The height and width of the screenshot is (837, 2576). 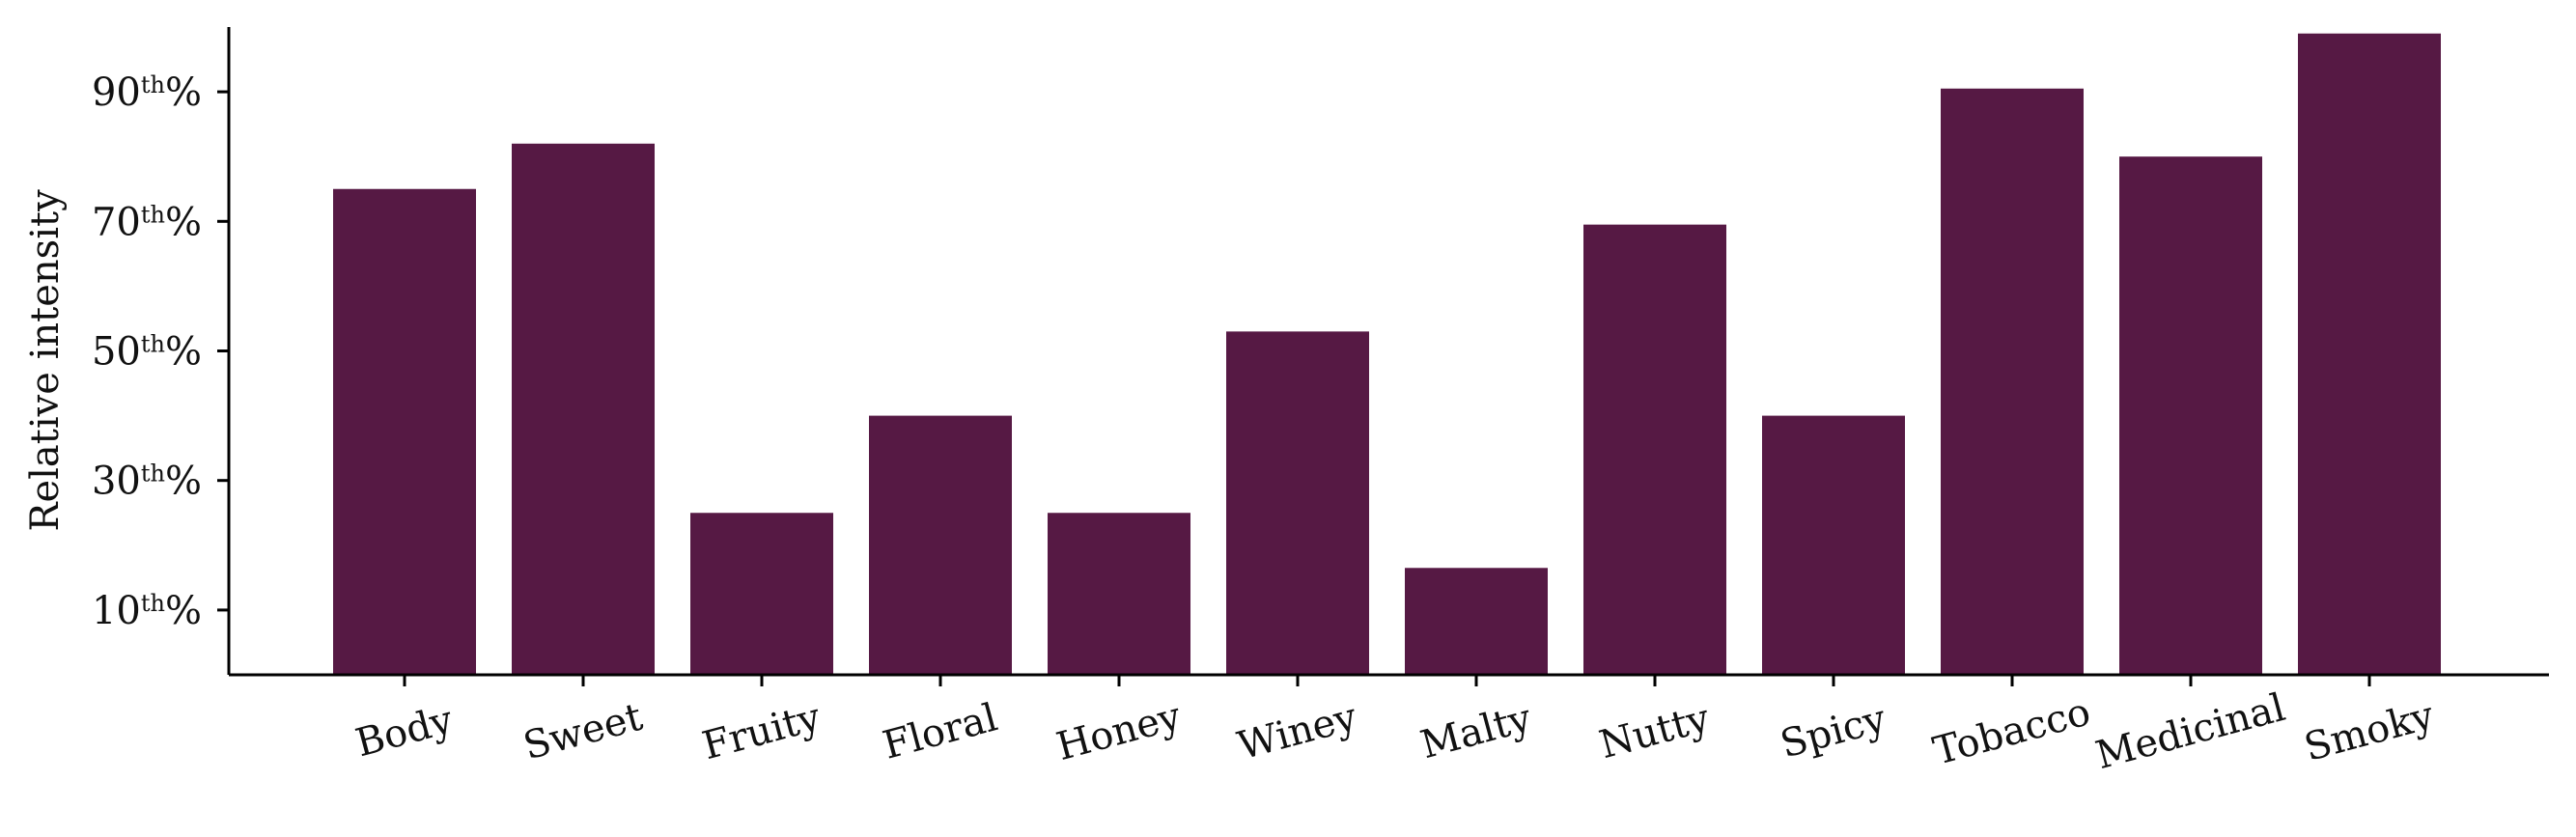 I want to click on bar-malty, so click(x=1476, y=621).